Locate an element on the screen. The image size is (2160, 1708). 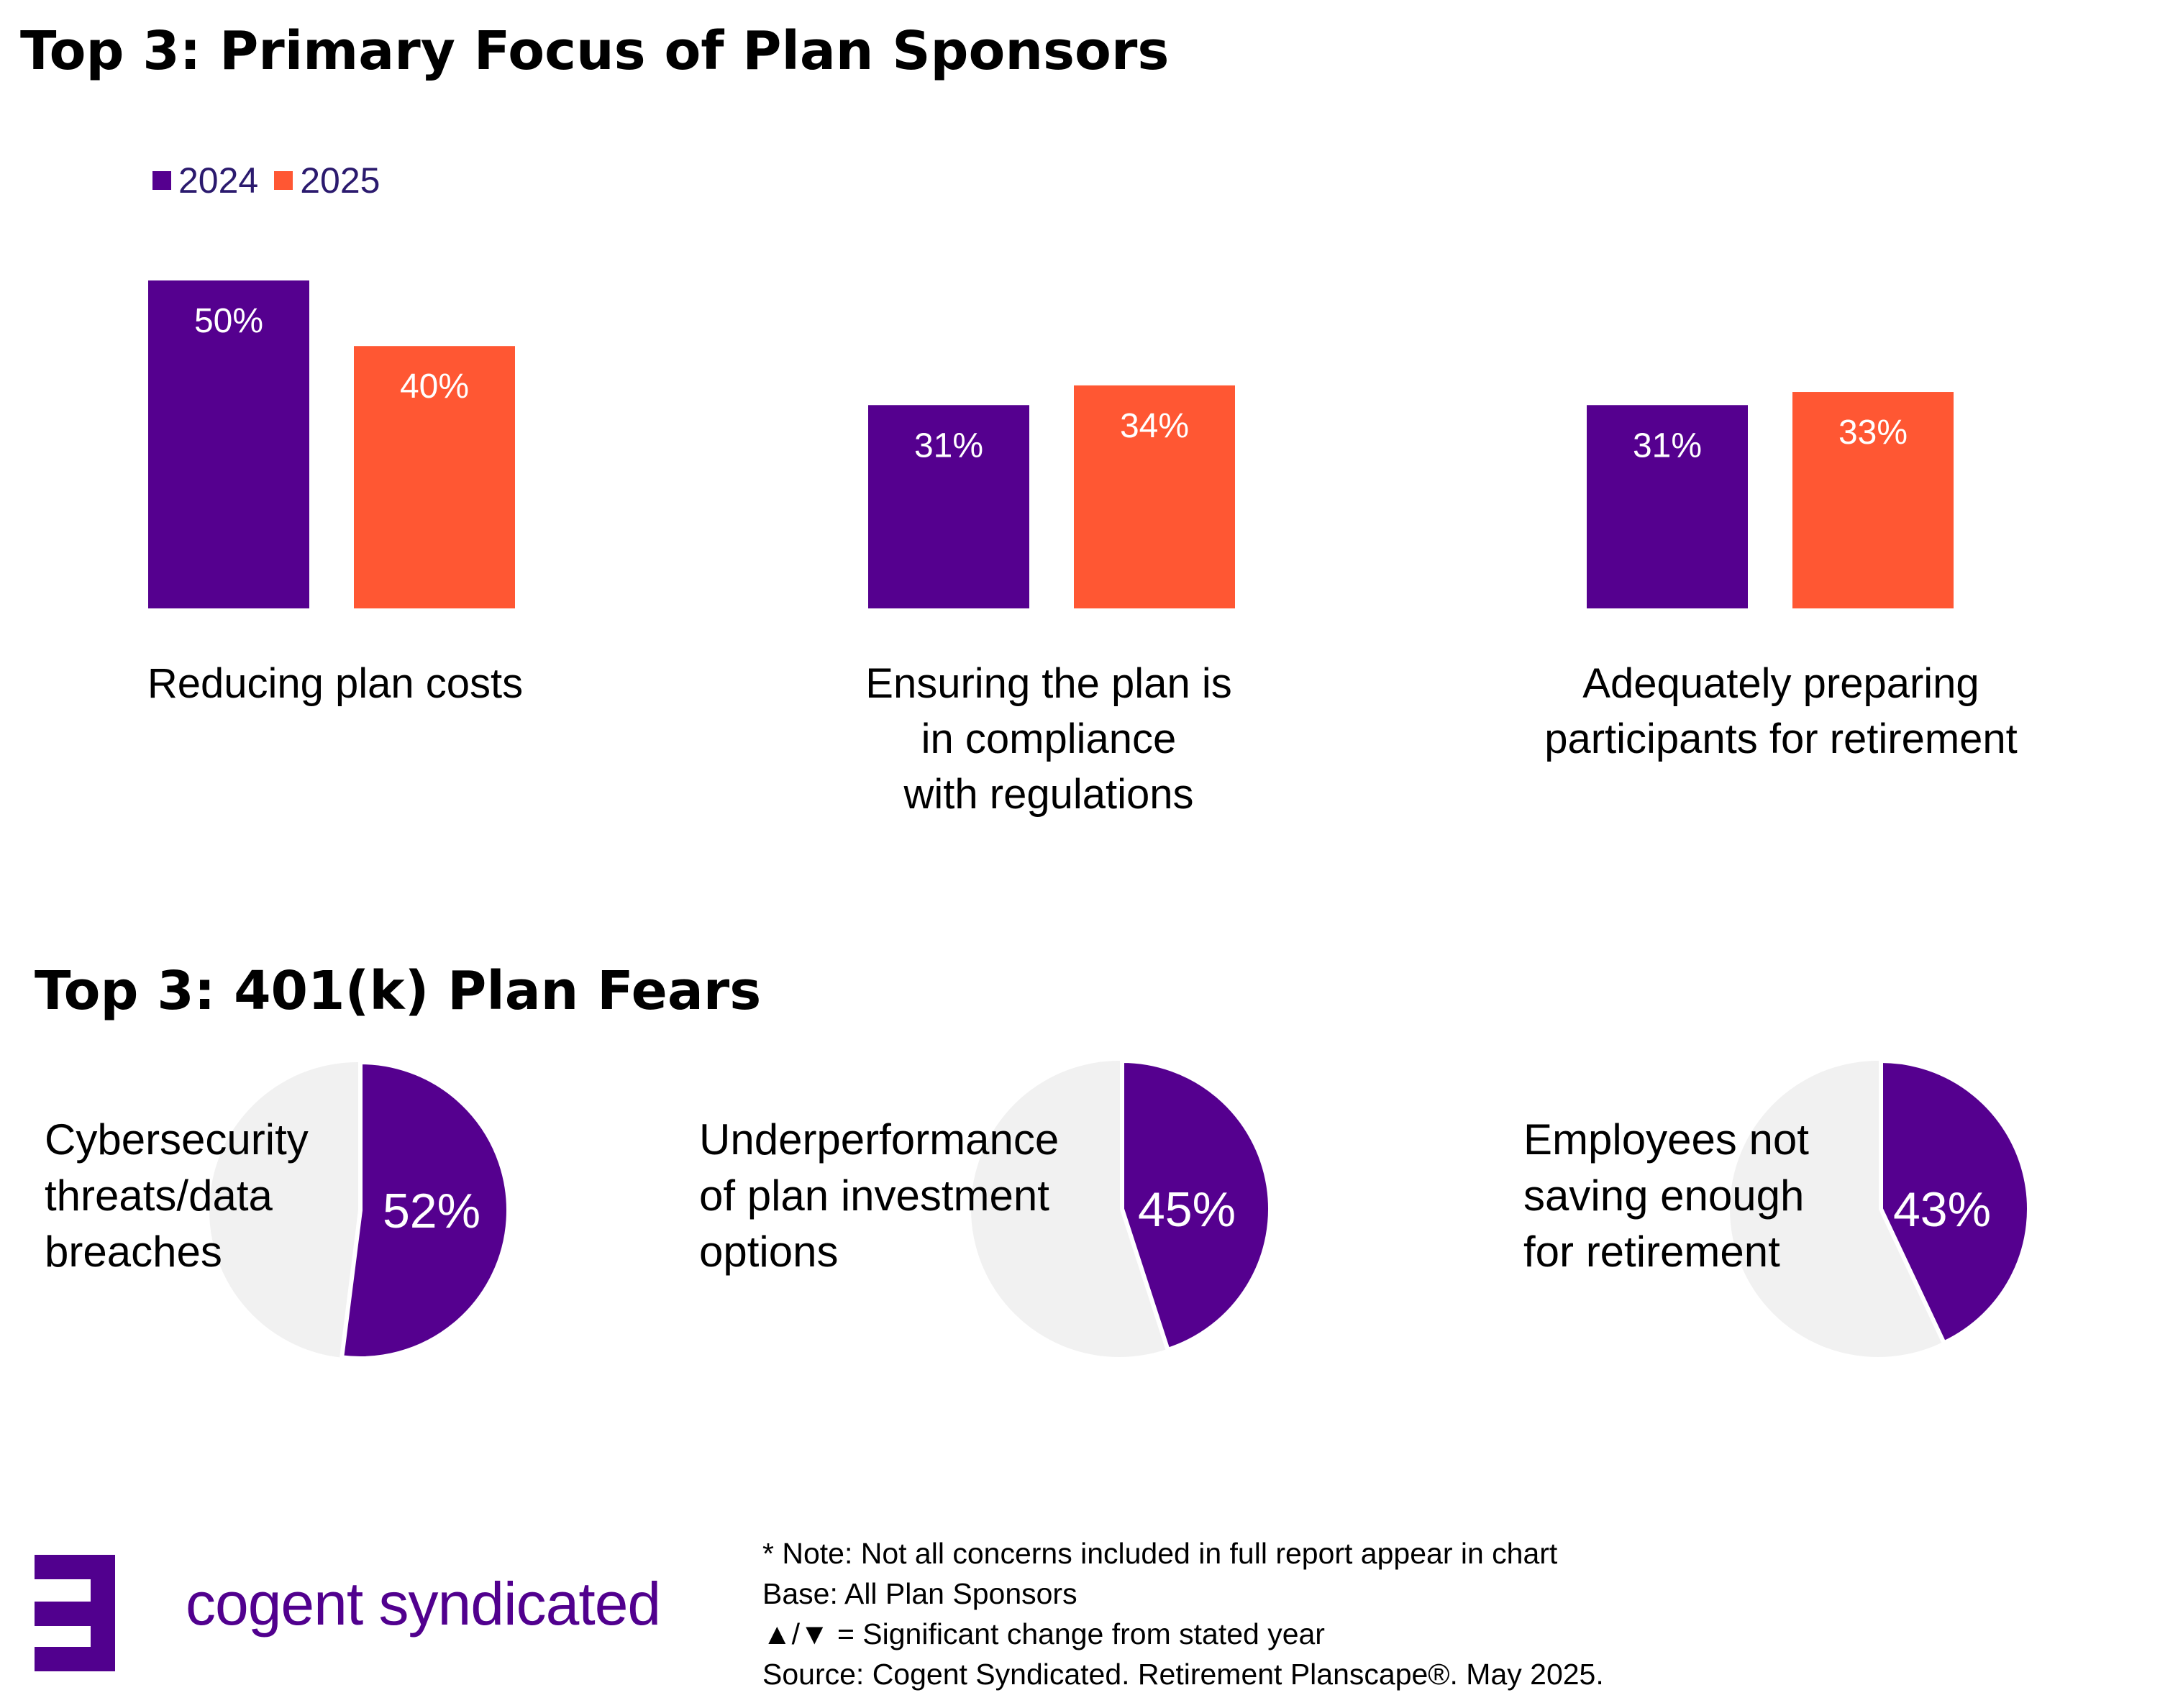
pie-value-label: 43% is located at coordinates (1942, 1209).